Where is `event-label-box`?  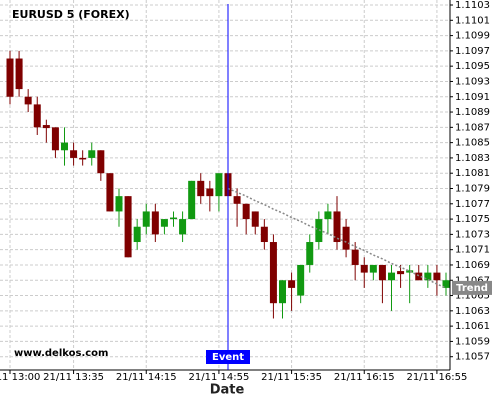 event-label-box is located at coordinates (228, 357).